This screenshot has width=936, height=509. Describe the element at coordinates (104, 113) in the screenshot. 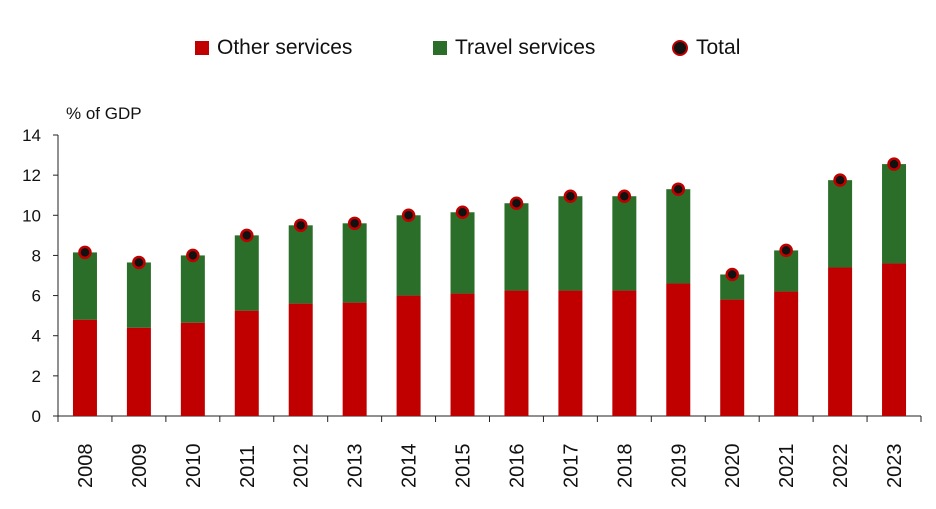

I see `y-axis-label: % of GDP` at that location.